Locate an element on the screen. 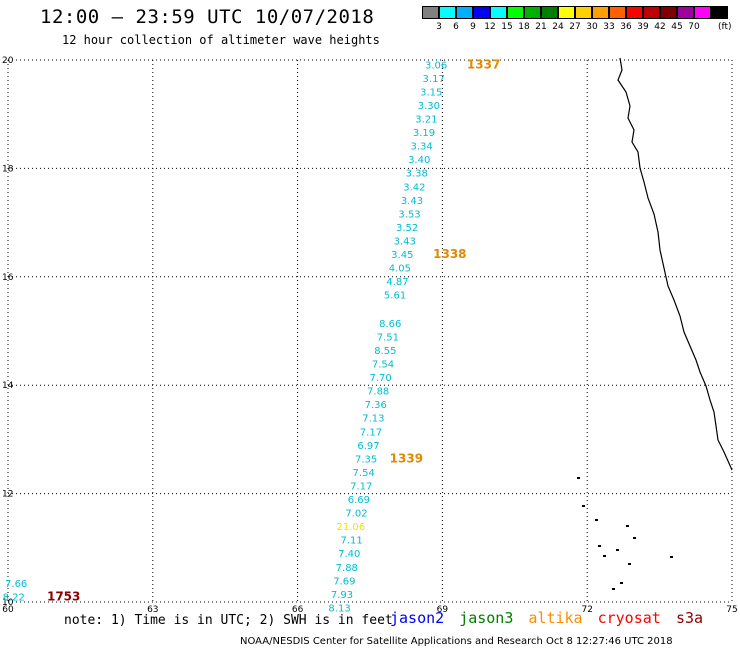 The width and height of the screenshot is (740, 650). coastline-path is located at coordinates (675, 264).